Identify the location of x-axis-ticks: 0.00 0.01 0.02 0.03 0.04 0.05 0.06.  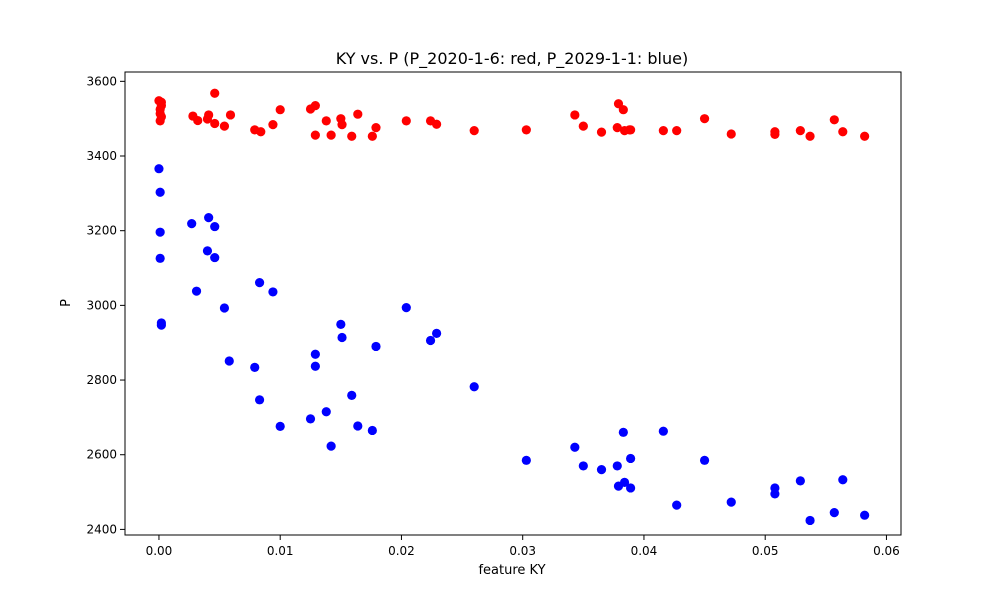
(523, 546).